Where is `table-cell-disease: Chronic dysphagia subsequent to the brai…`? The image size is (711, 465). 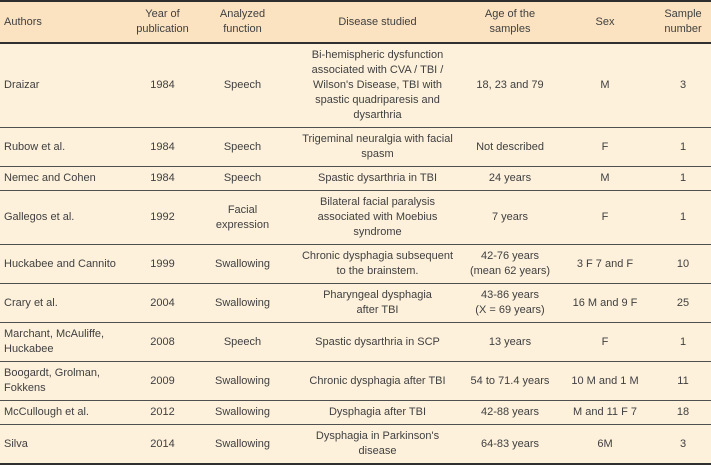
table-cell-disease: Chronic dysphagia subsequent to the brai… is located at coordinates (377, 264).